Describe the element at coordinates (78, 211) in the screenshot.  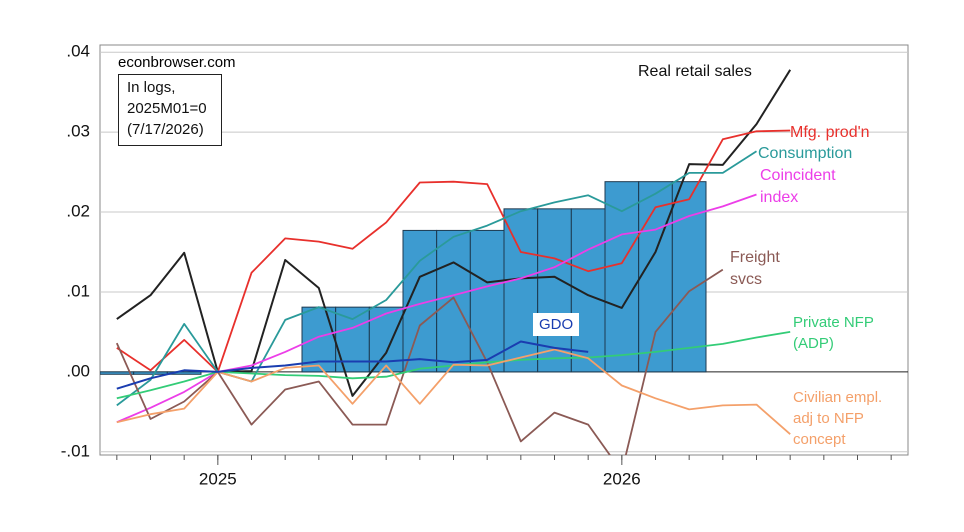
I see `y-tick-label: .02` at that location.